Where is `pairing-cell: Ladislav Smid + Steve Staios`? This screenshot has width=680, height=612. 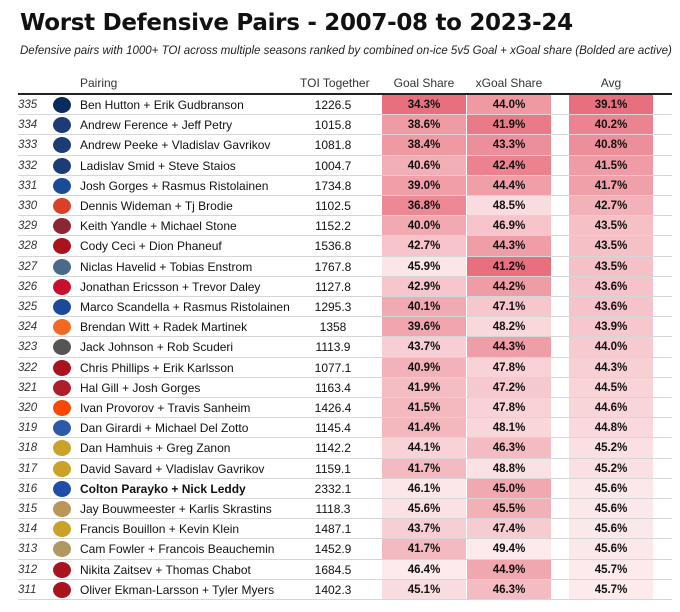
pairing-cell: Ladislav Smid + Steve Staios is located at coordinates (158, 165).